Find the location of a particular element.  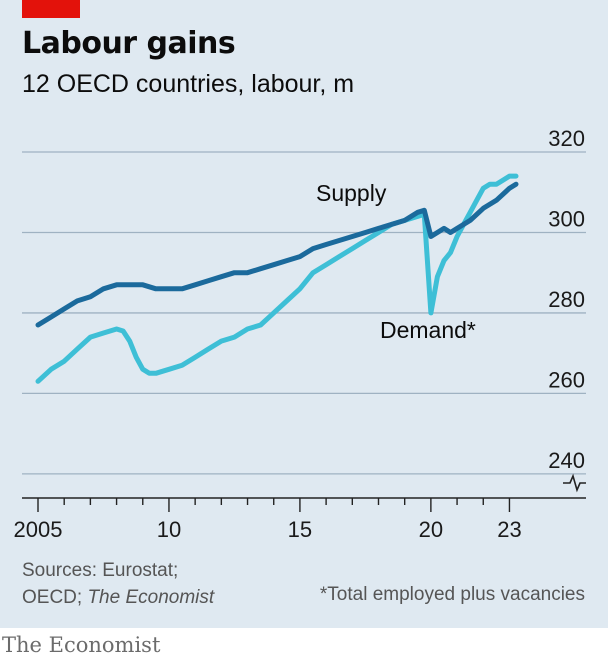

economist-brand: The Economist is located at coordinates (81, 645).